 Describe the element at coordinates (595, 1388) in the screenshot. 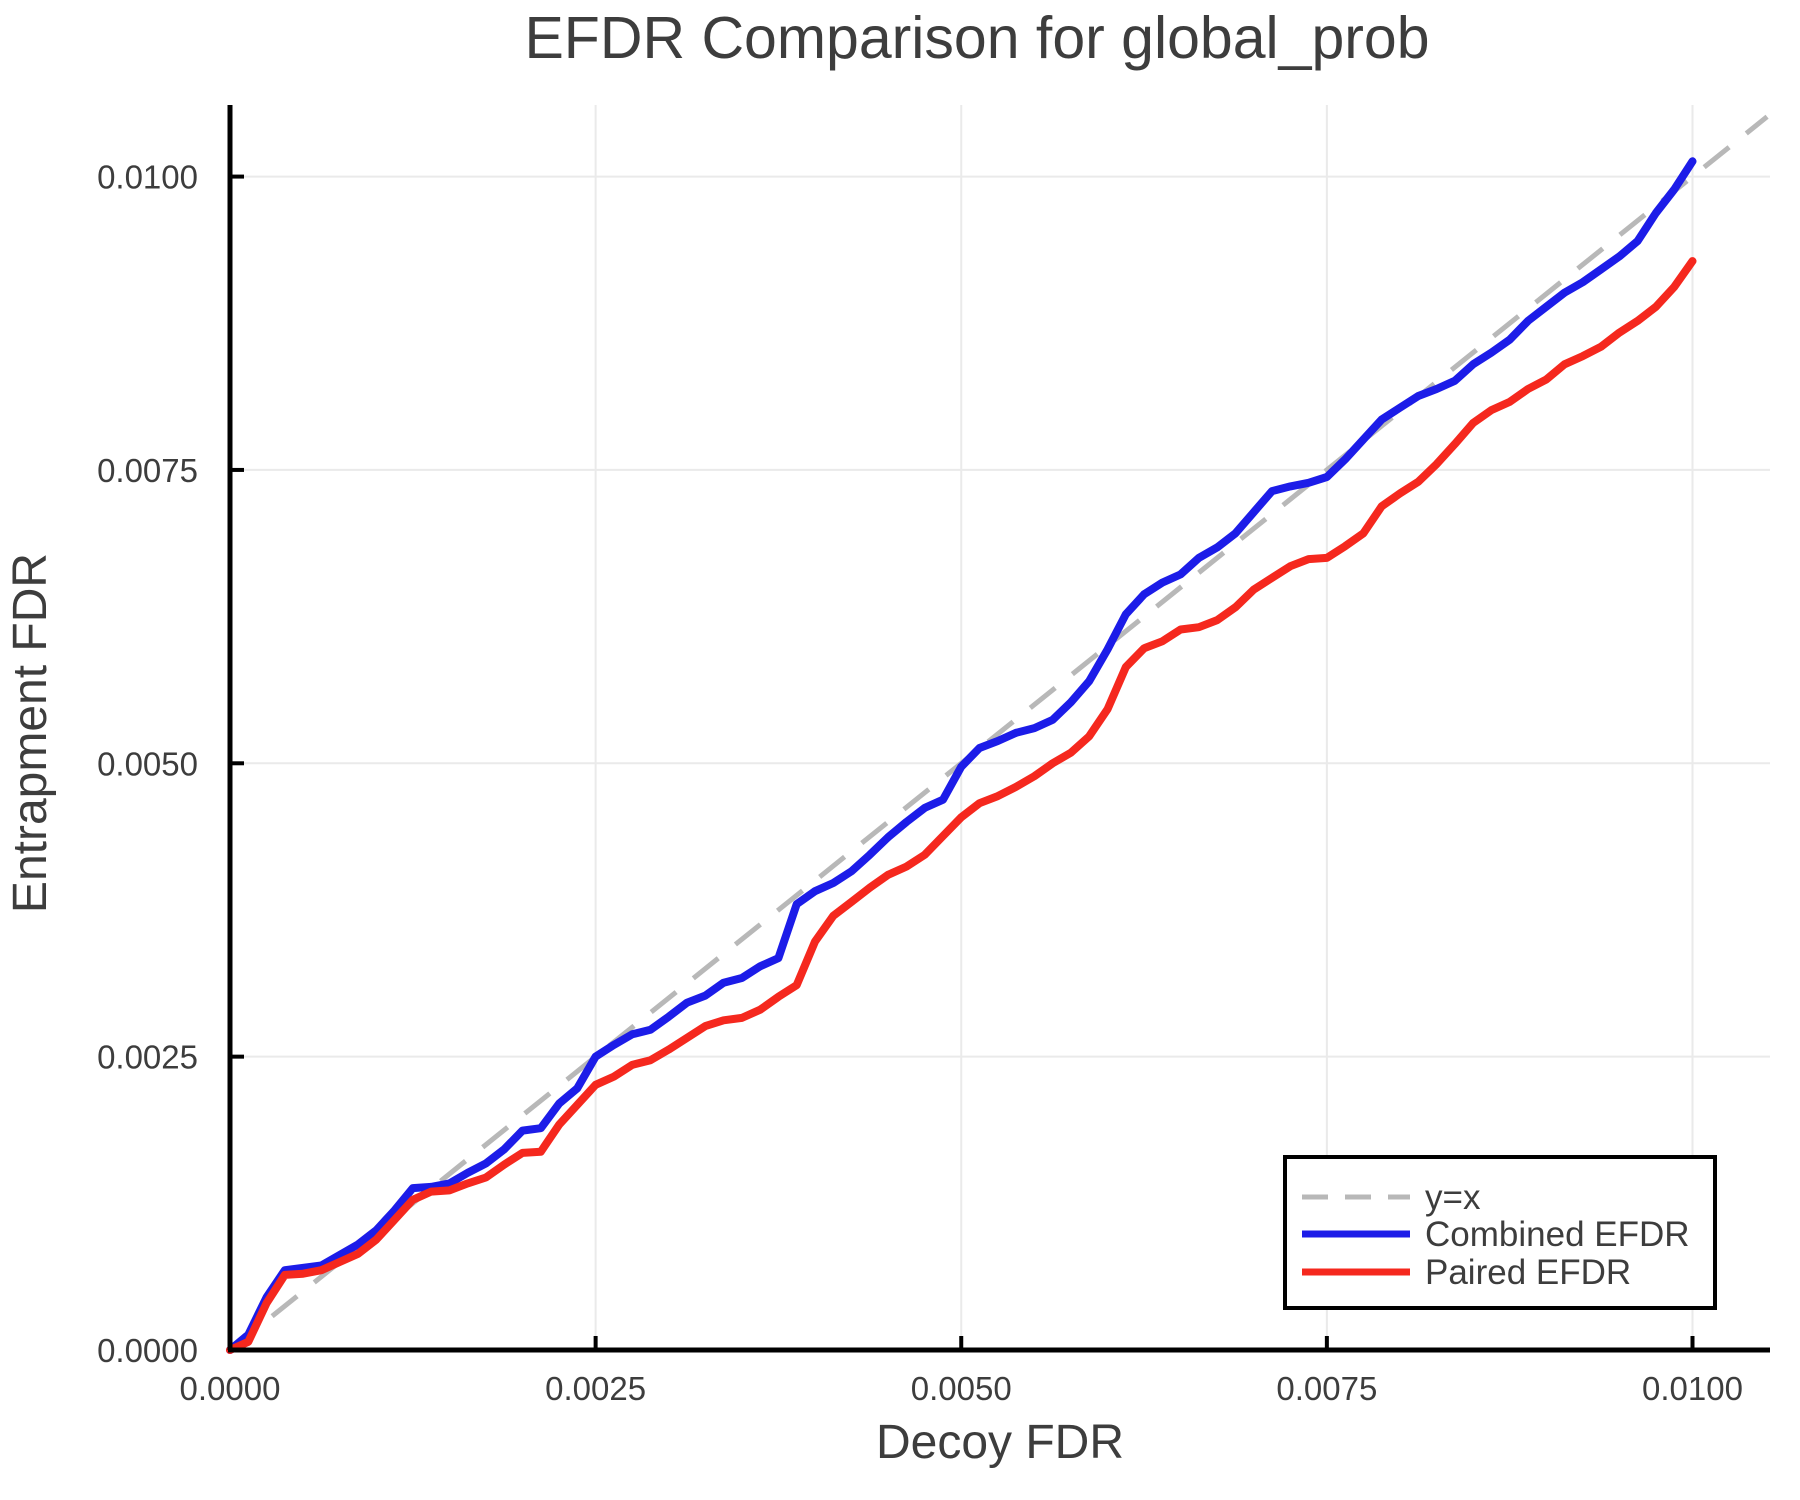

I see `x-tick-label: 0.0025` at that location.